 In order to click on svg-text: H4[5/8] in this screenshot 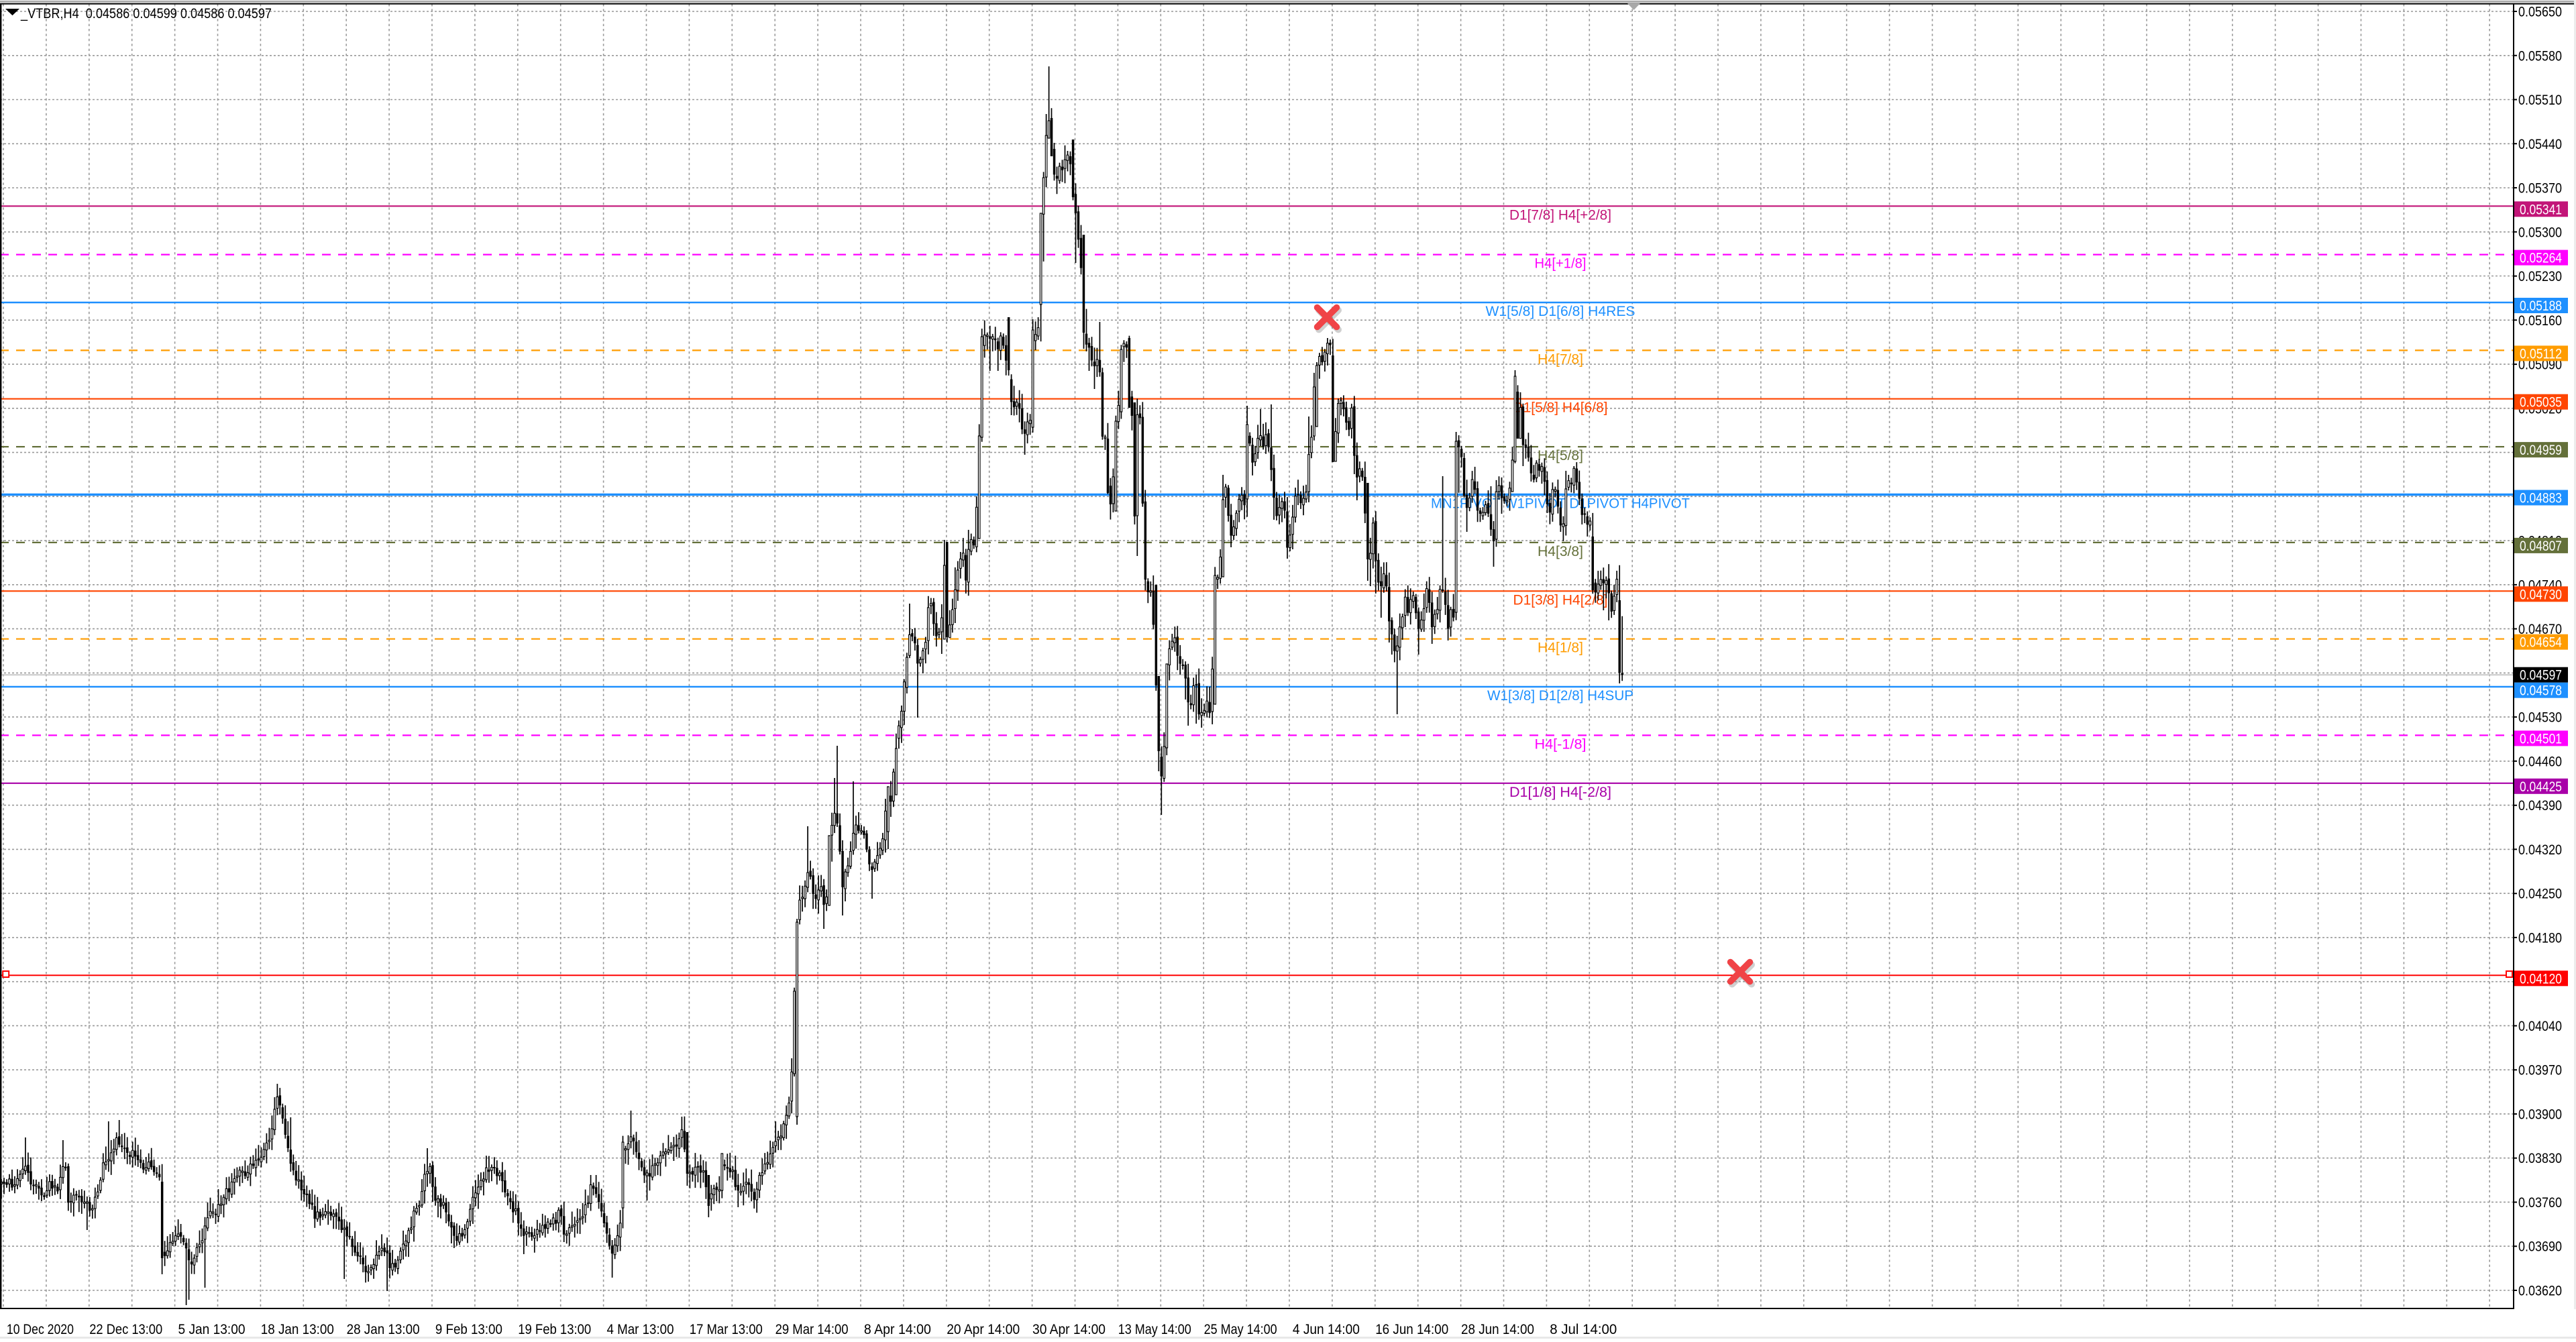, I will do `click(1560, 455)`.